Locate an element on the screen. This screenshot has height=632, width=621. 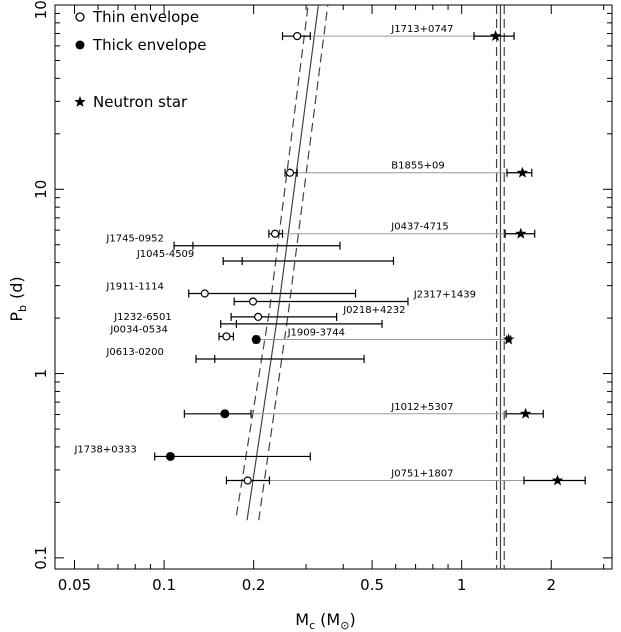
legend-filled-circle-icon is located at coordinates (80, 45).